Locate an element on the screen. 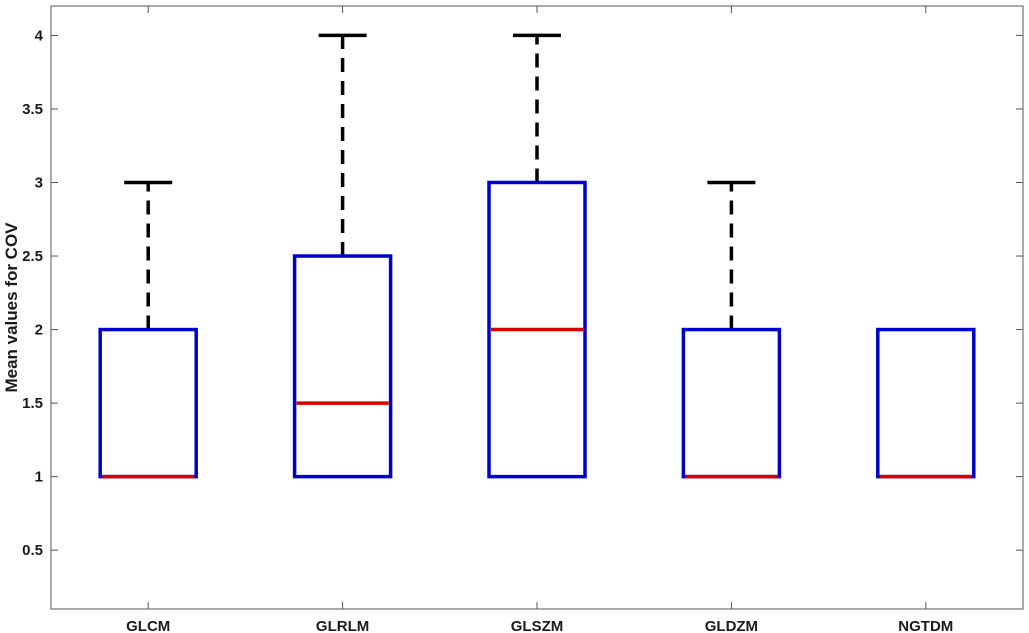  x-tick-label: GLDZM is located at coordinates (731, 625).